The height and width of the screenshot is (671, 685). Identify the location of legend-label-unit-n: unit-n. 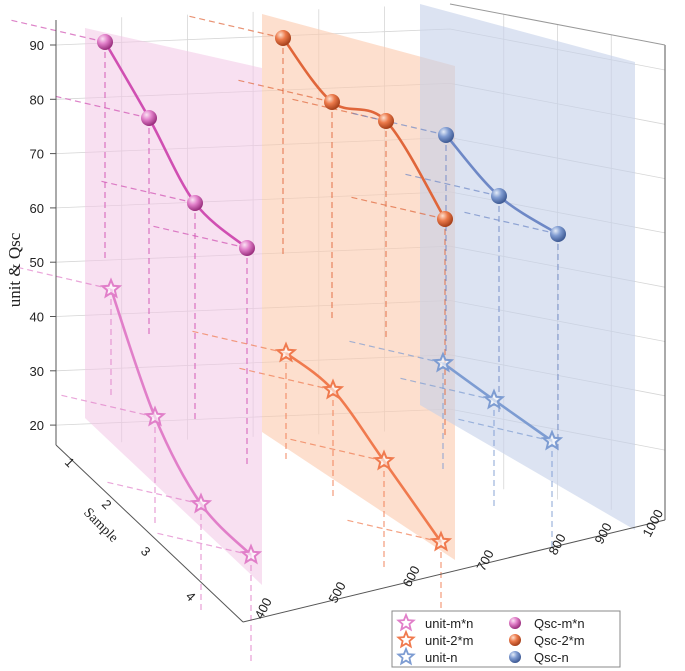
(441, 657).